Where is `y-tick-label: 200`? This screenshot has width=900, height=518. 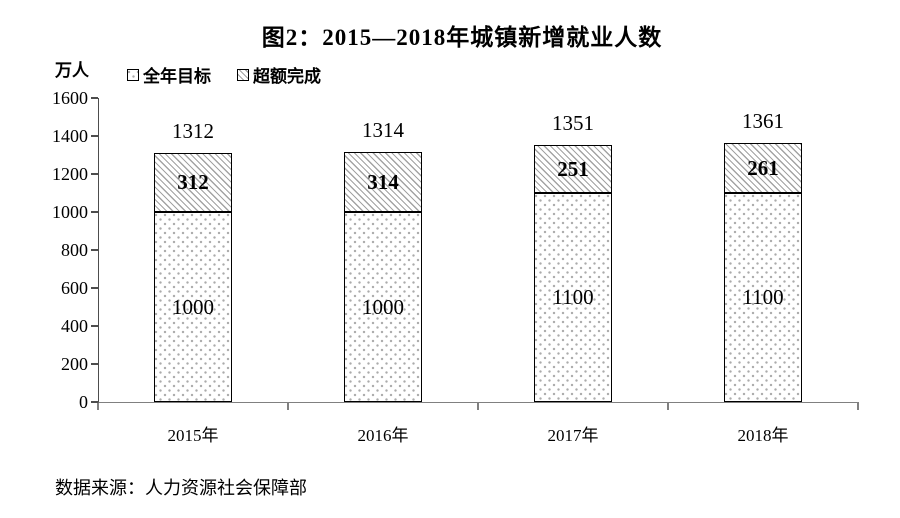
y-tick-label: 200 is located at coordinates (74, 364).